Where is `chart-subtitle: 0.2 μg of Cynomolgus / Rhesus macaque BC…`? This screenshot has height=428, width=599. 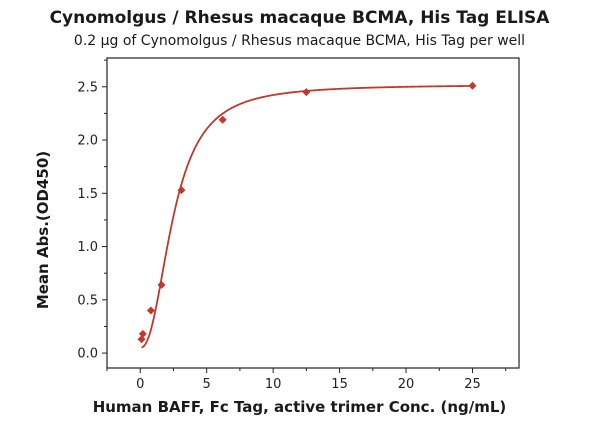 chart-subtitle: 0.2 μg of Cynomolgus / Rhesus macaque BC… is located at coordinates (299, 41).